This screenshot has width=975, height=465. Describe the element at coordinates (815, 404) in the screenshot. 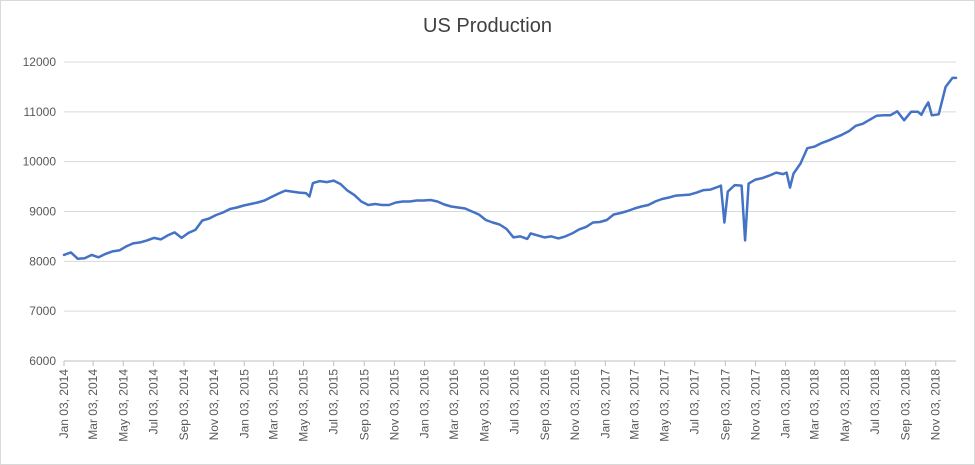

I see `x-tick-label: Mar 03, 2018` at that location.